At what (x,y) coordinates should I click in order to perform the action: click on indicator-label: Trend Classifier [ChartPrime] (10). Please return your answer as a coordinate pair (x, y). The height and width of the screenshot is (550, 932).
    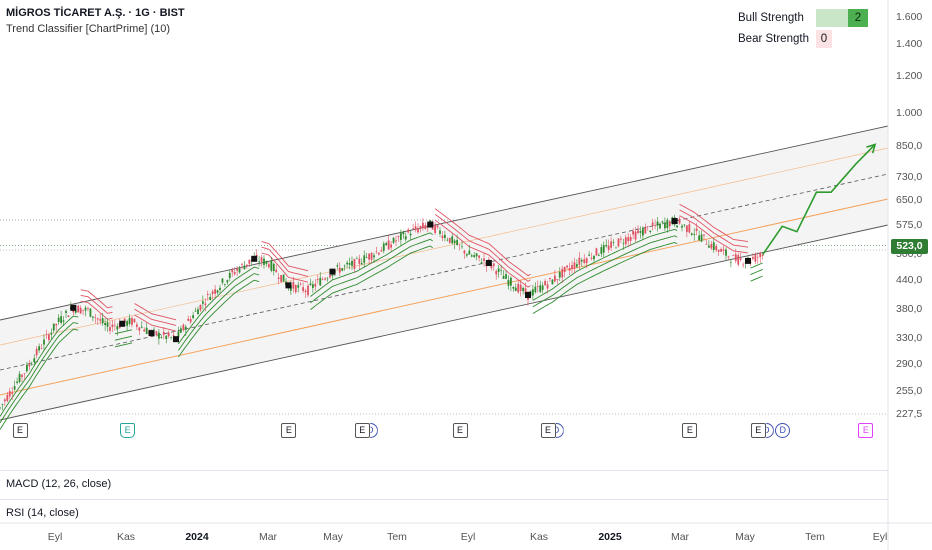
    Looking at the image, I should click on (88, 29).